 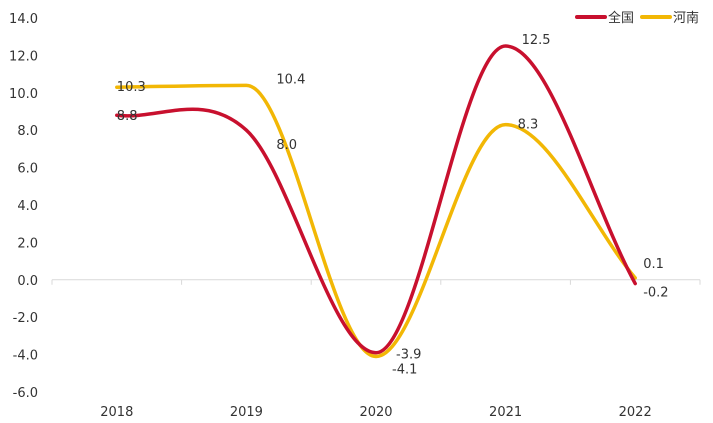 I want to click on x-tick-label: 2021, so click(x=505, y=412).